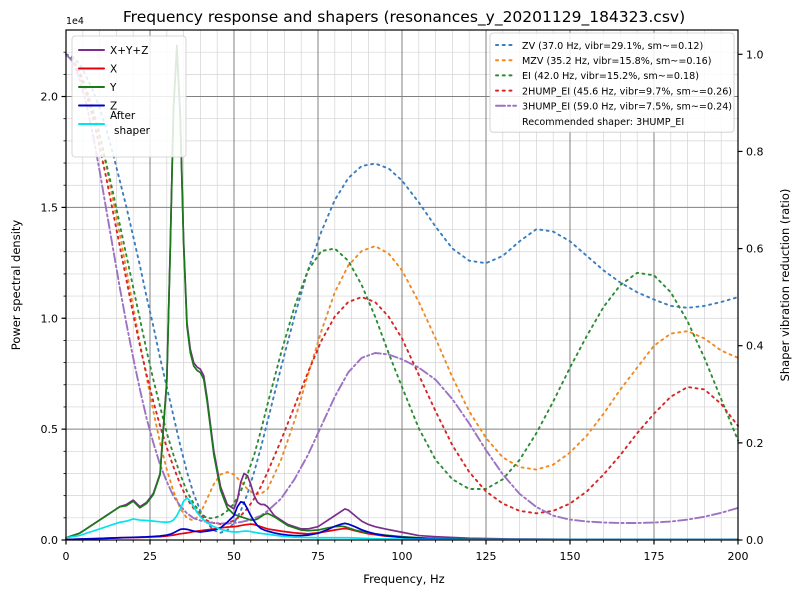 The height and width of the screenshot is (600, 800). Describe the element at coordinates (318, 556) in the screenshot. I see `x-tick-label: 75` at that location.